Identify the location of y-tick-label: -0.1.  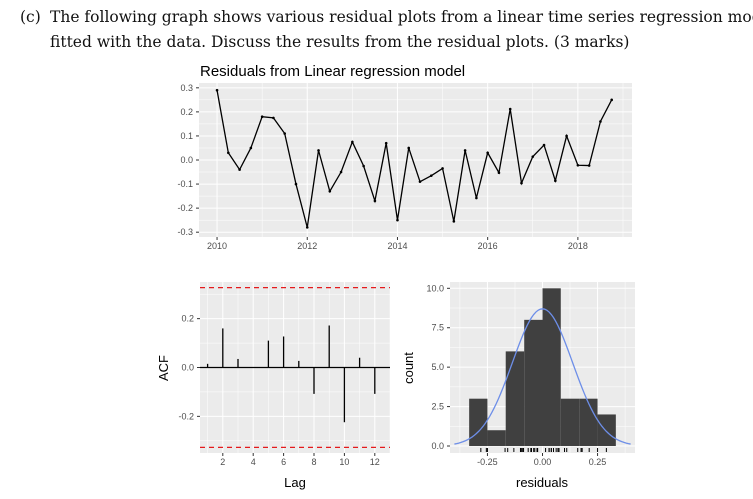
(185, 184).